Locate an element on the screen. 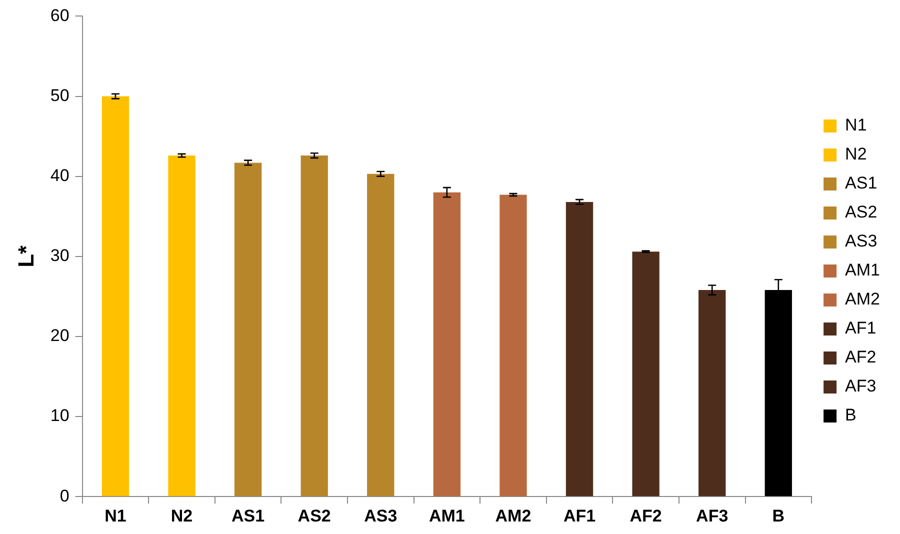 The width and height of the screenshot is (900, 534). legend-label: AS2 is located at coordinates (861, 212).